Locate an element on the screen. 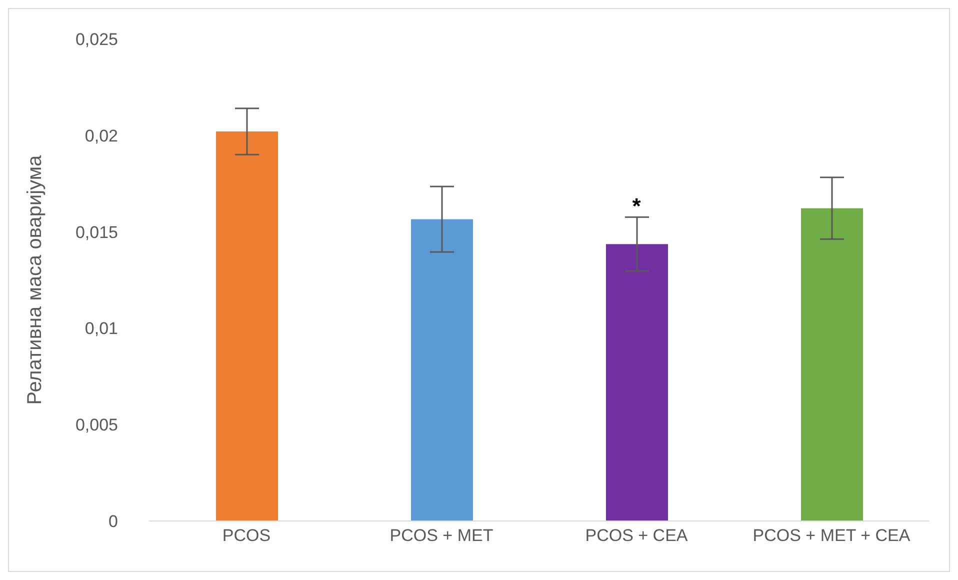 This screenshot has width=958, height=580. x-tick-label: PCOS is located at coordinates (246, 536).